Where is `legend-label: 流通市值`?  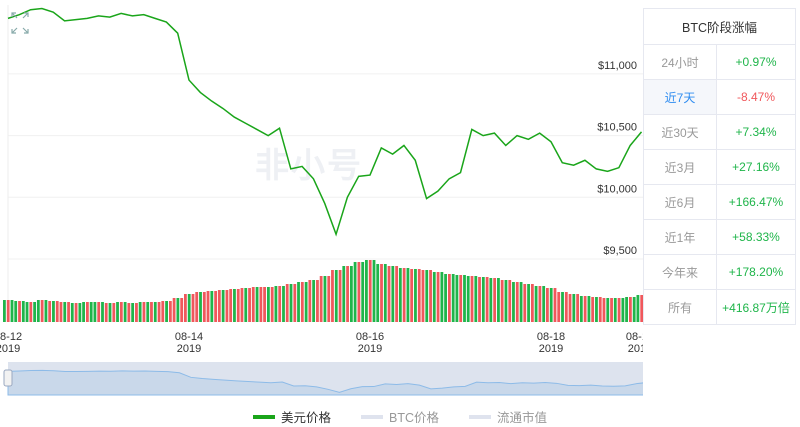 legend-label: 流通市值 is located at coordinates (522, 418).